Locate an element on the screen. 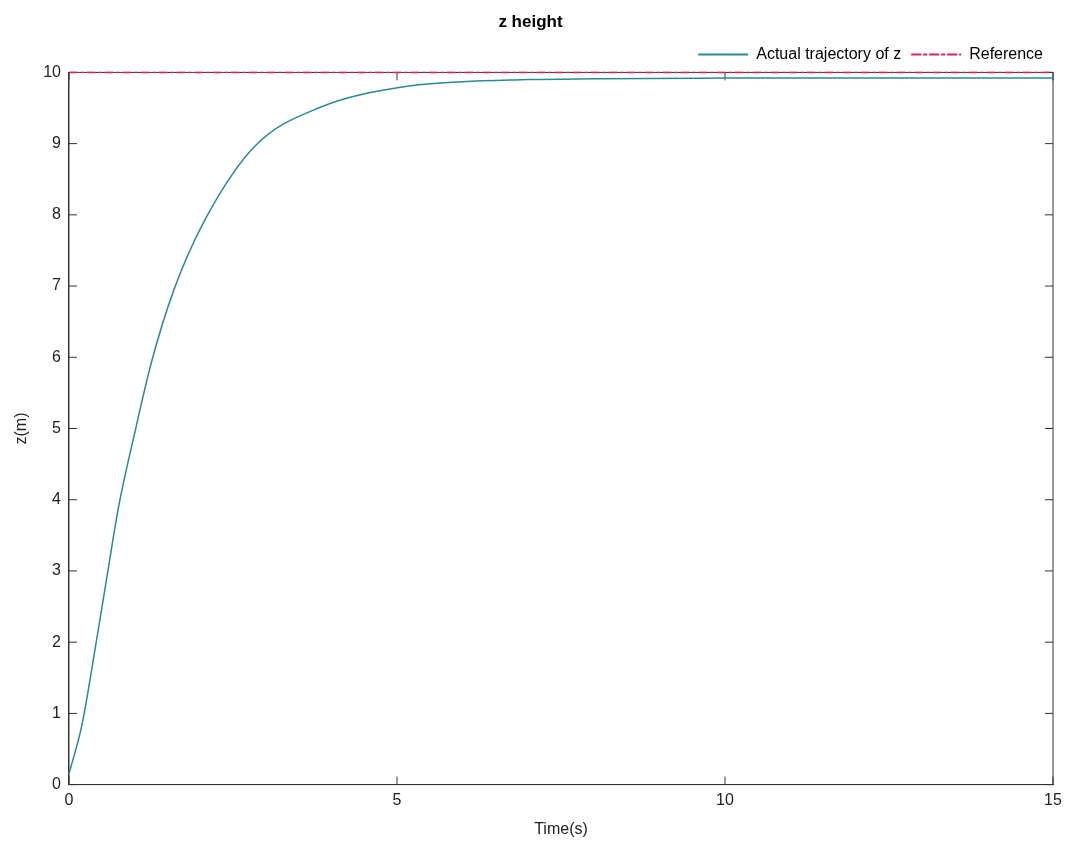 This screenshot has height=855, width=1085. x-axis-title: Time(s) is located at coordinates (561, 828).